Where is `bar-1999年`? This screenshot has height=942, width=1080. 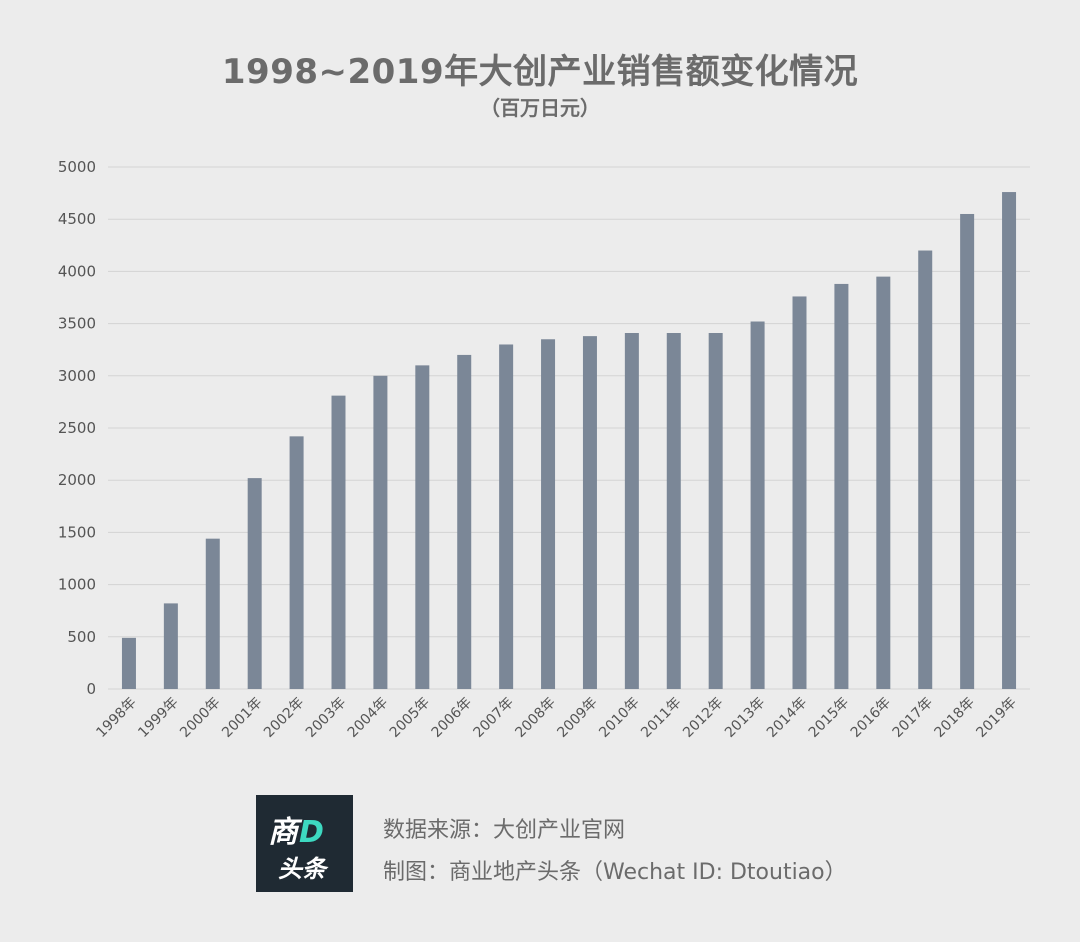
bar-1999年 is located at coordinates (170, 646).